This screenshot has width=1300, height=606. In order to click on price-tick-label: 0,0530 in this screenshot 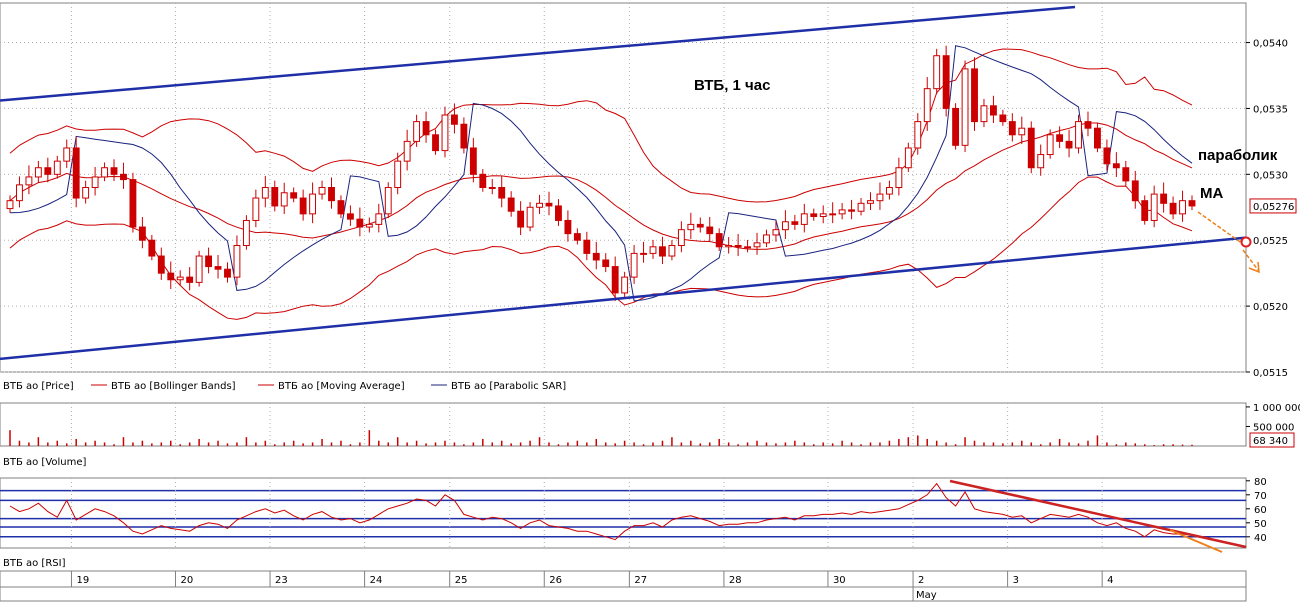, I will do `click(1270, 175)`.